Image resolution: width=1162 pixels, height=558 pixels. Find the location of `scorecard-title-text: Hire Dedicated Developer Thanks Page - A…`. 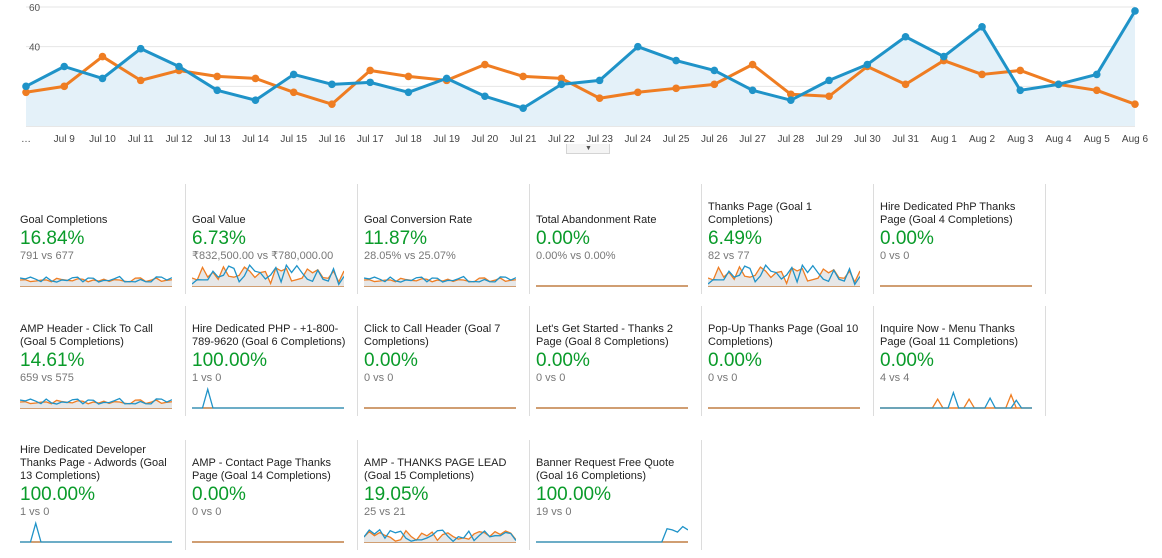

scorecard-title-text: Hire Dedicated Developer Thanks Page - A… is located at coordinates (93, 463).